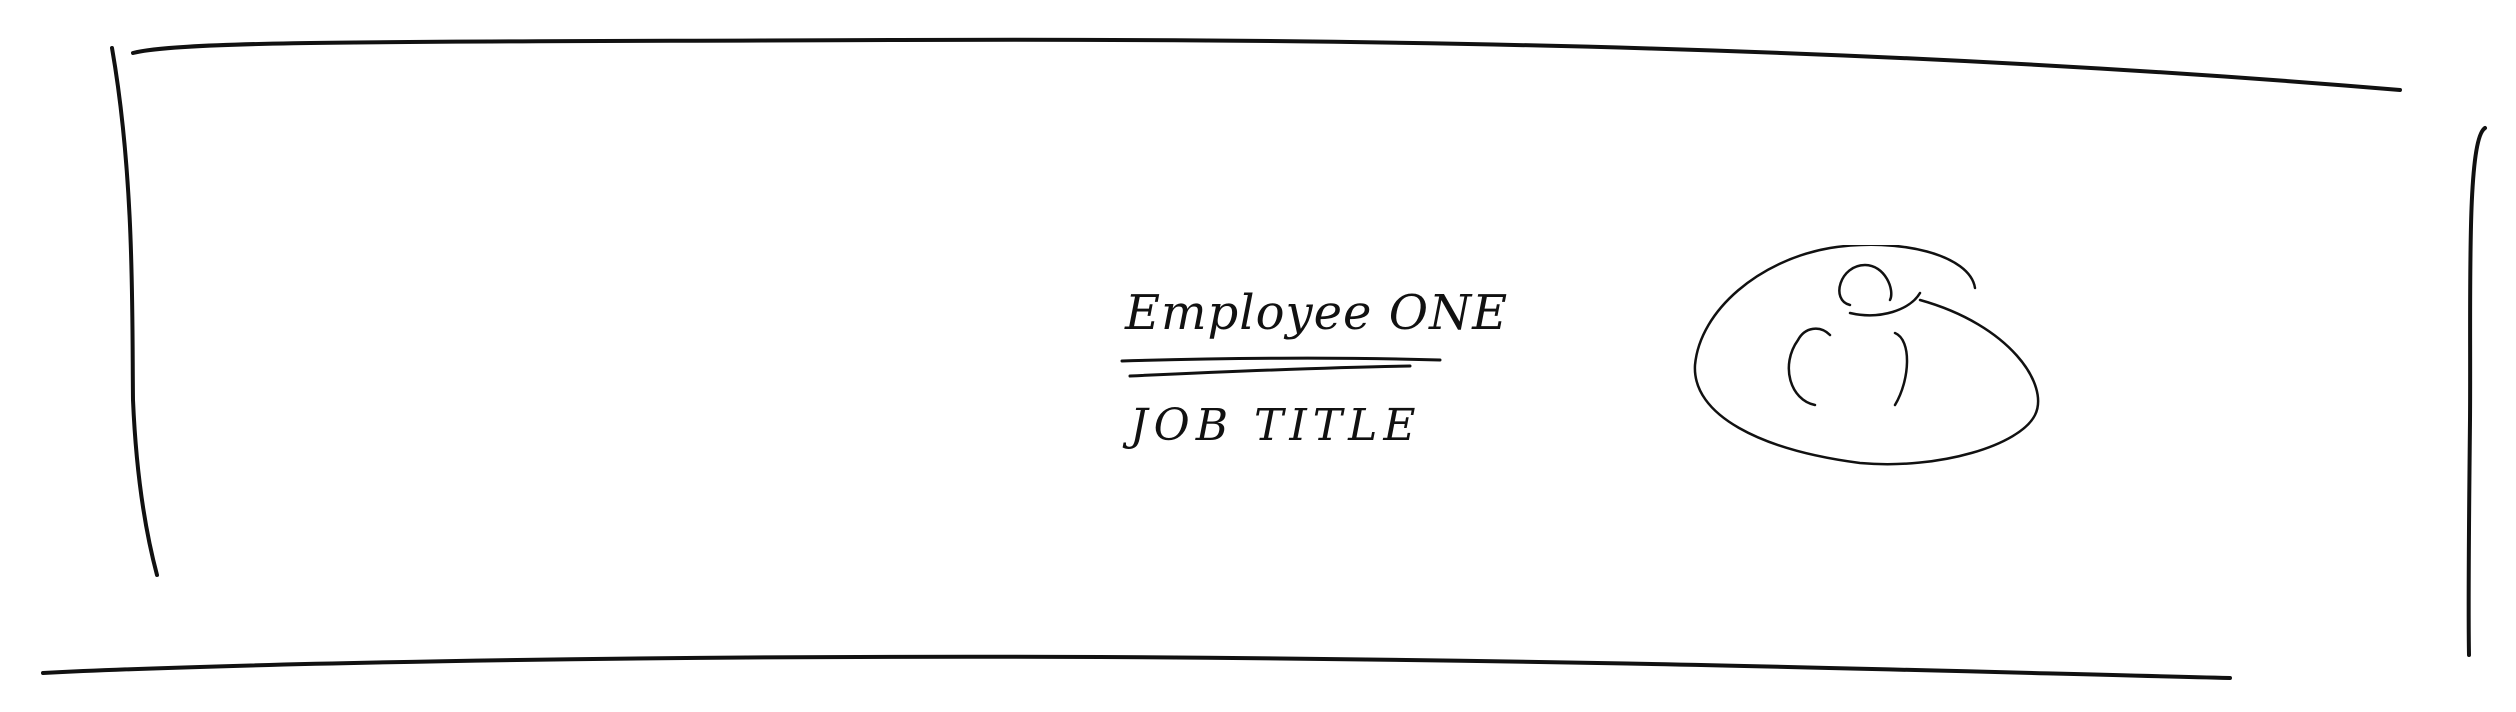  I want to click on user-silhouette-icon, so click(1866, 355).